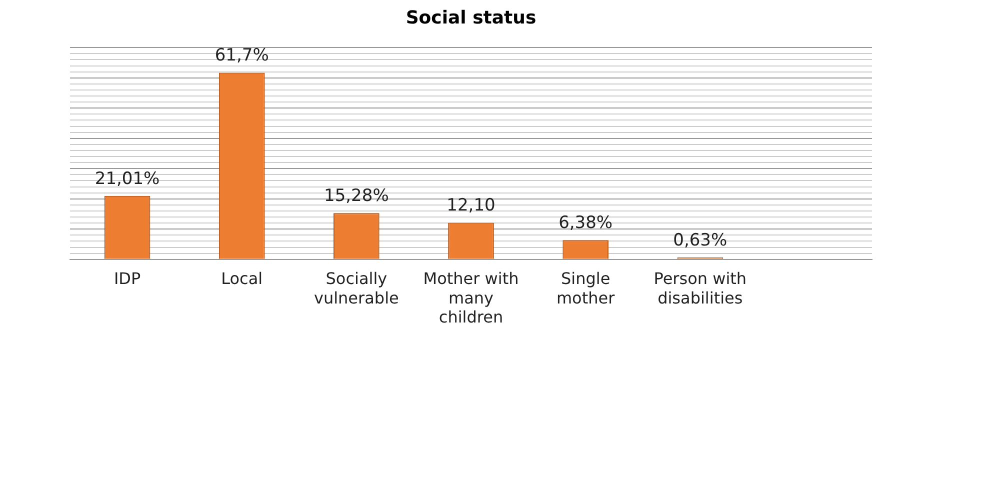  What do you see at coordinates (471, 206) in the screenshot?
I see `data-label: 12,10` at bounding box center [471, 206].